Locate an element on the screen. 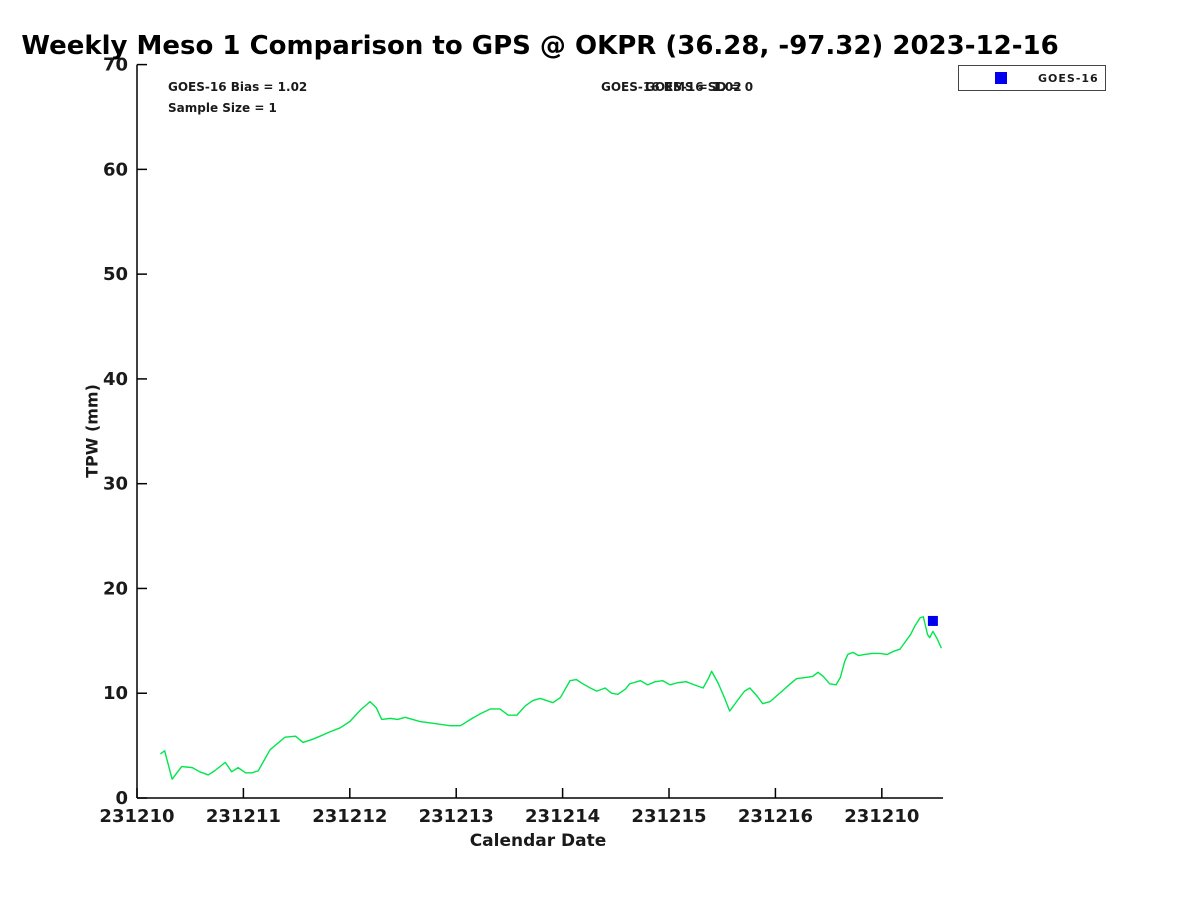 Image resolution: width=1200 pixels, height=900 pixels. legend: GOES-16 is located at coordinates (1032, 78).